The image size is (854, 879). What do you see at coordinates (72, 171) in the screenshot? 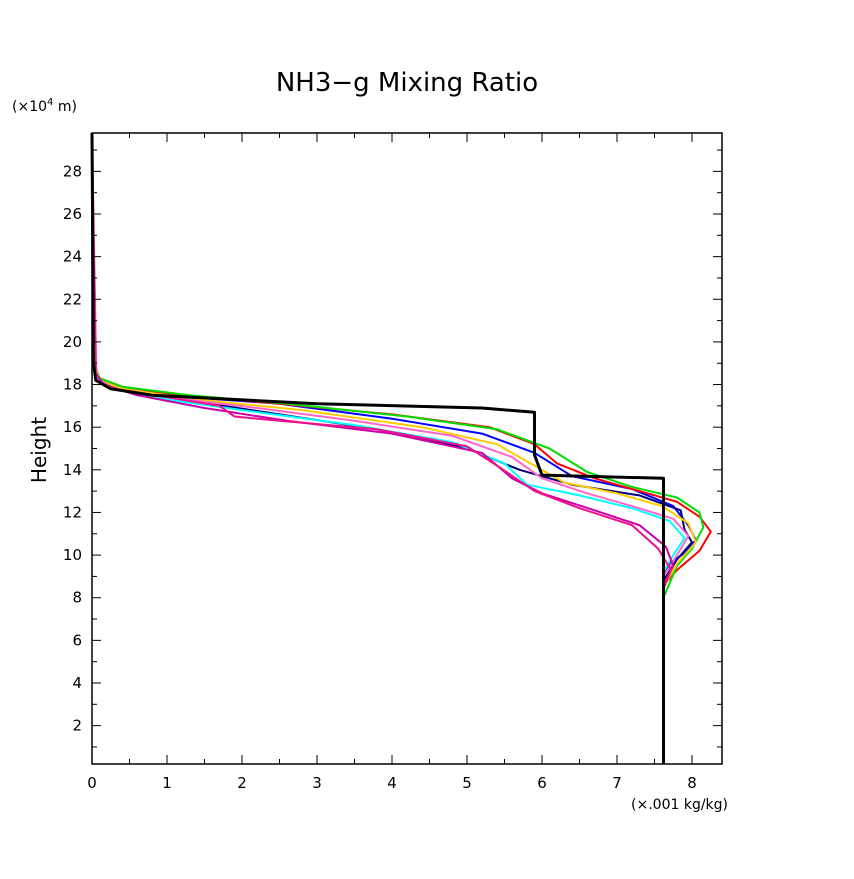
I see `y-tick-label: 28` at bounding box center [72, 171].